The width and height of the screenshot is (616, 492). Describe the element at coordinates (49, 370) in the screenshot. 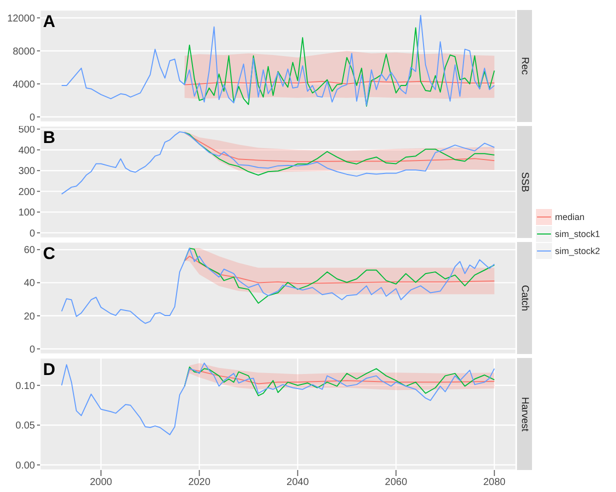

I see `chart-title: D` at that location.